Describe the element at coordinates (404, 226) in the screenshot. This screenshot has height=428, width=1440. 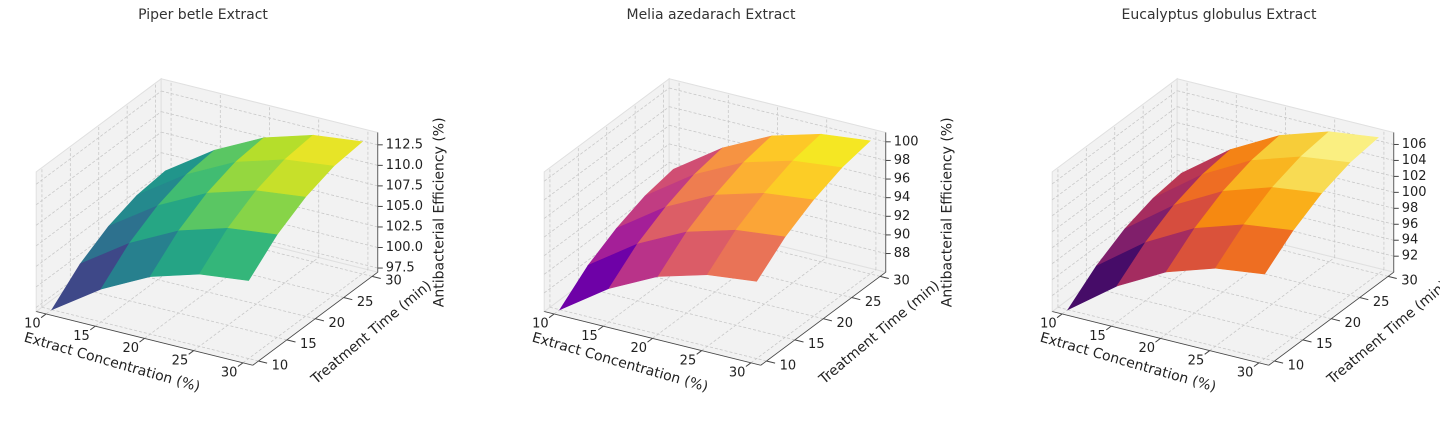
I see `z-tick-label: 102.5` at that location.